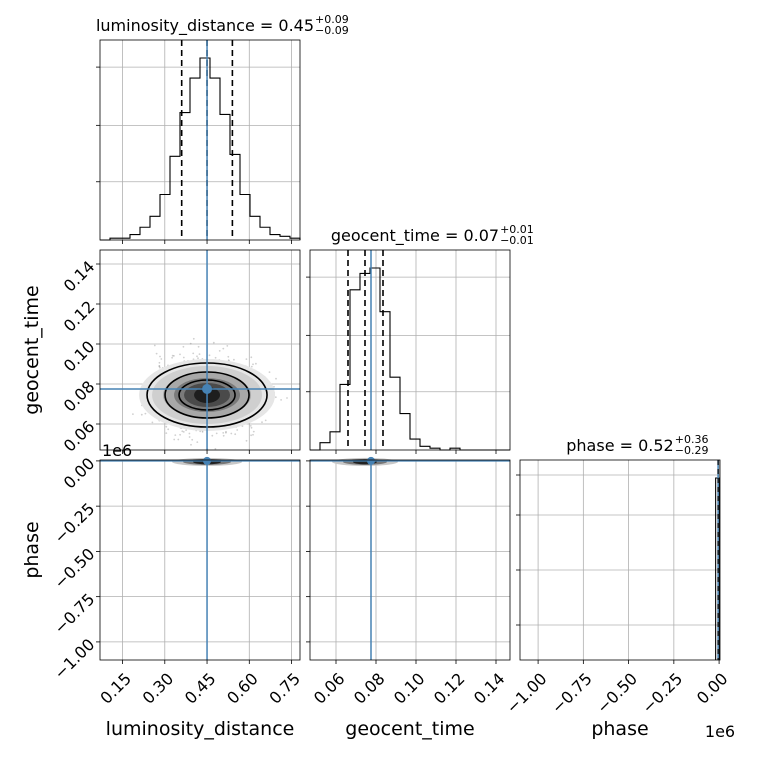 Image resolution: width=760 pixels, height=760 pixels. I want to click on gt-hist, so click(408, 351).